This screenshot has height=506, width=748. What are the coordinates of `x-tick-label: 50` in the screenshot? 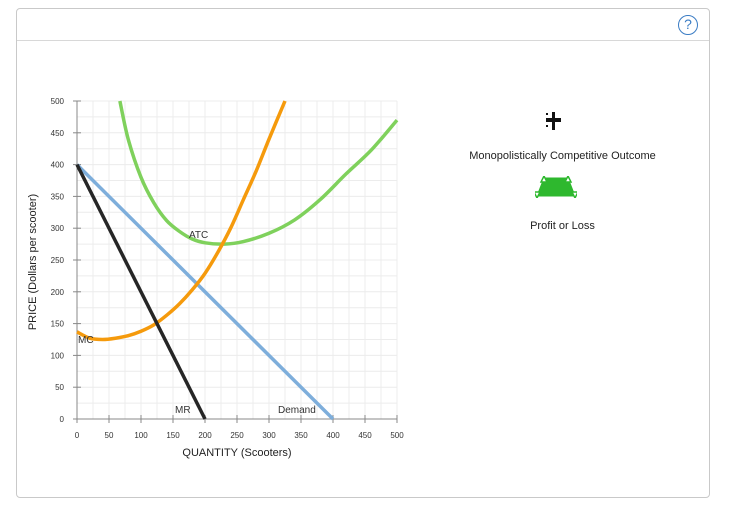 It's located at (109, 435).